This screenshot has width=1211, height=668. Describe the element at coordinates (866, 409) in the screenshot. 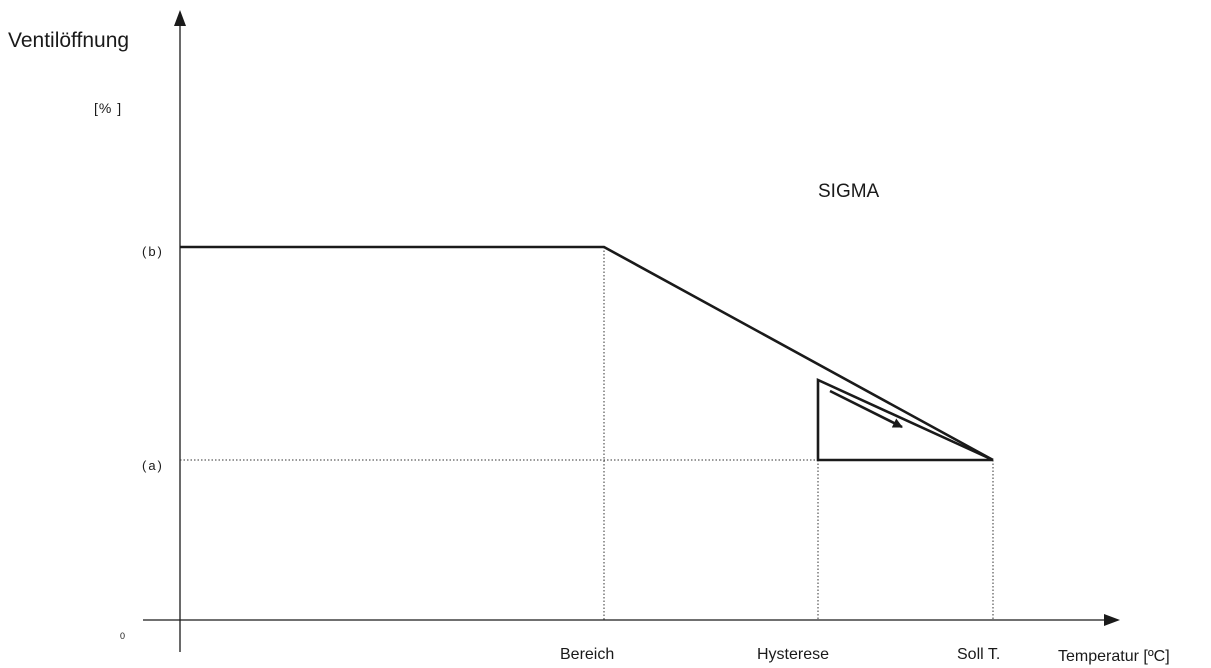

I see `direction-arrow-icon` at that location.